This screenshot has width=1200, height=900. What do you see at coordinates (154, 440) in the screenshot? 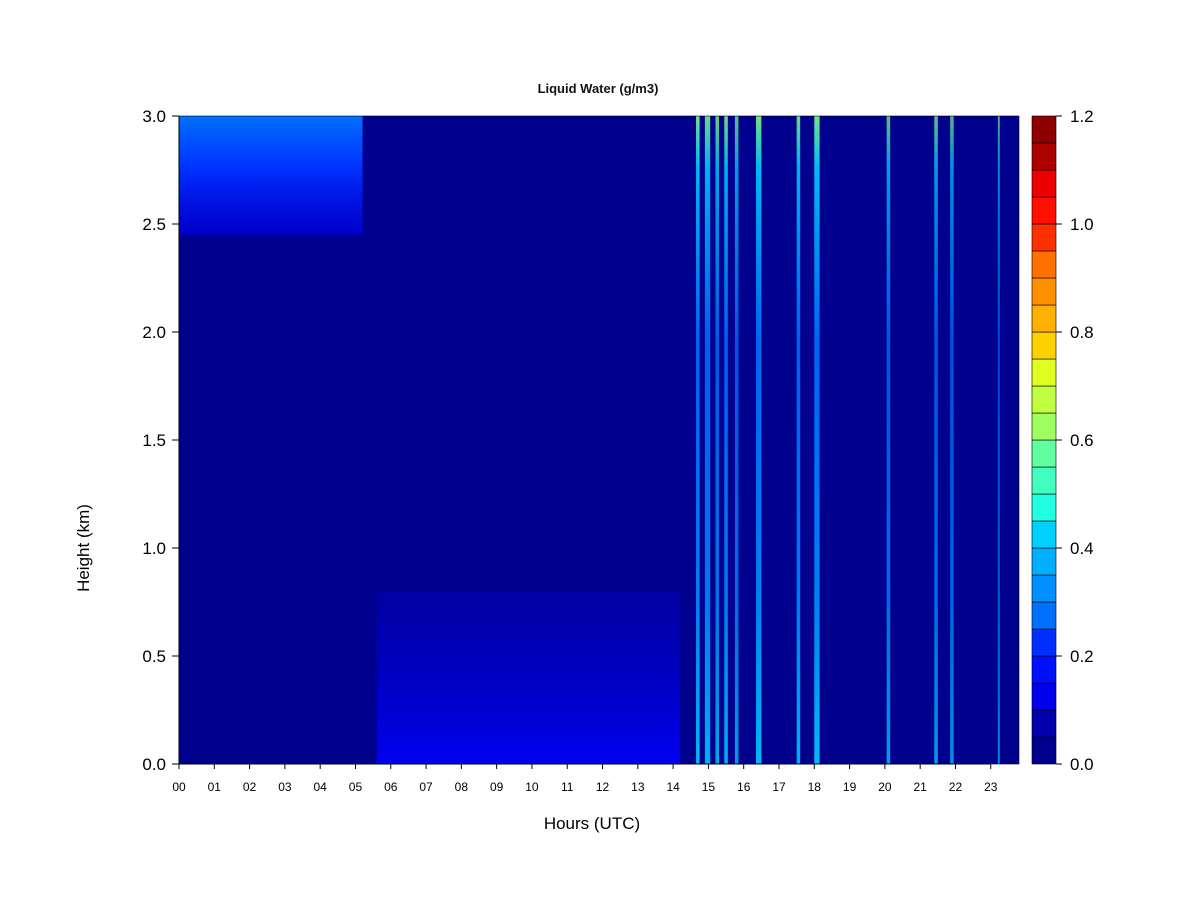
I see `y-tick-label: 1.5` at bounding box center [154, 440].